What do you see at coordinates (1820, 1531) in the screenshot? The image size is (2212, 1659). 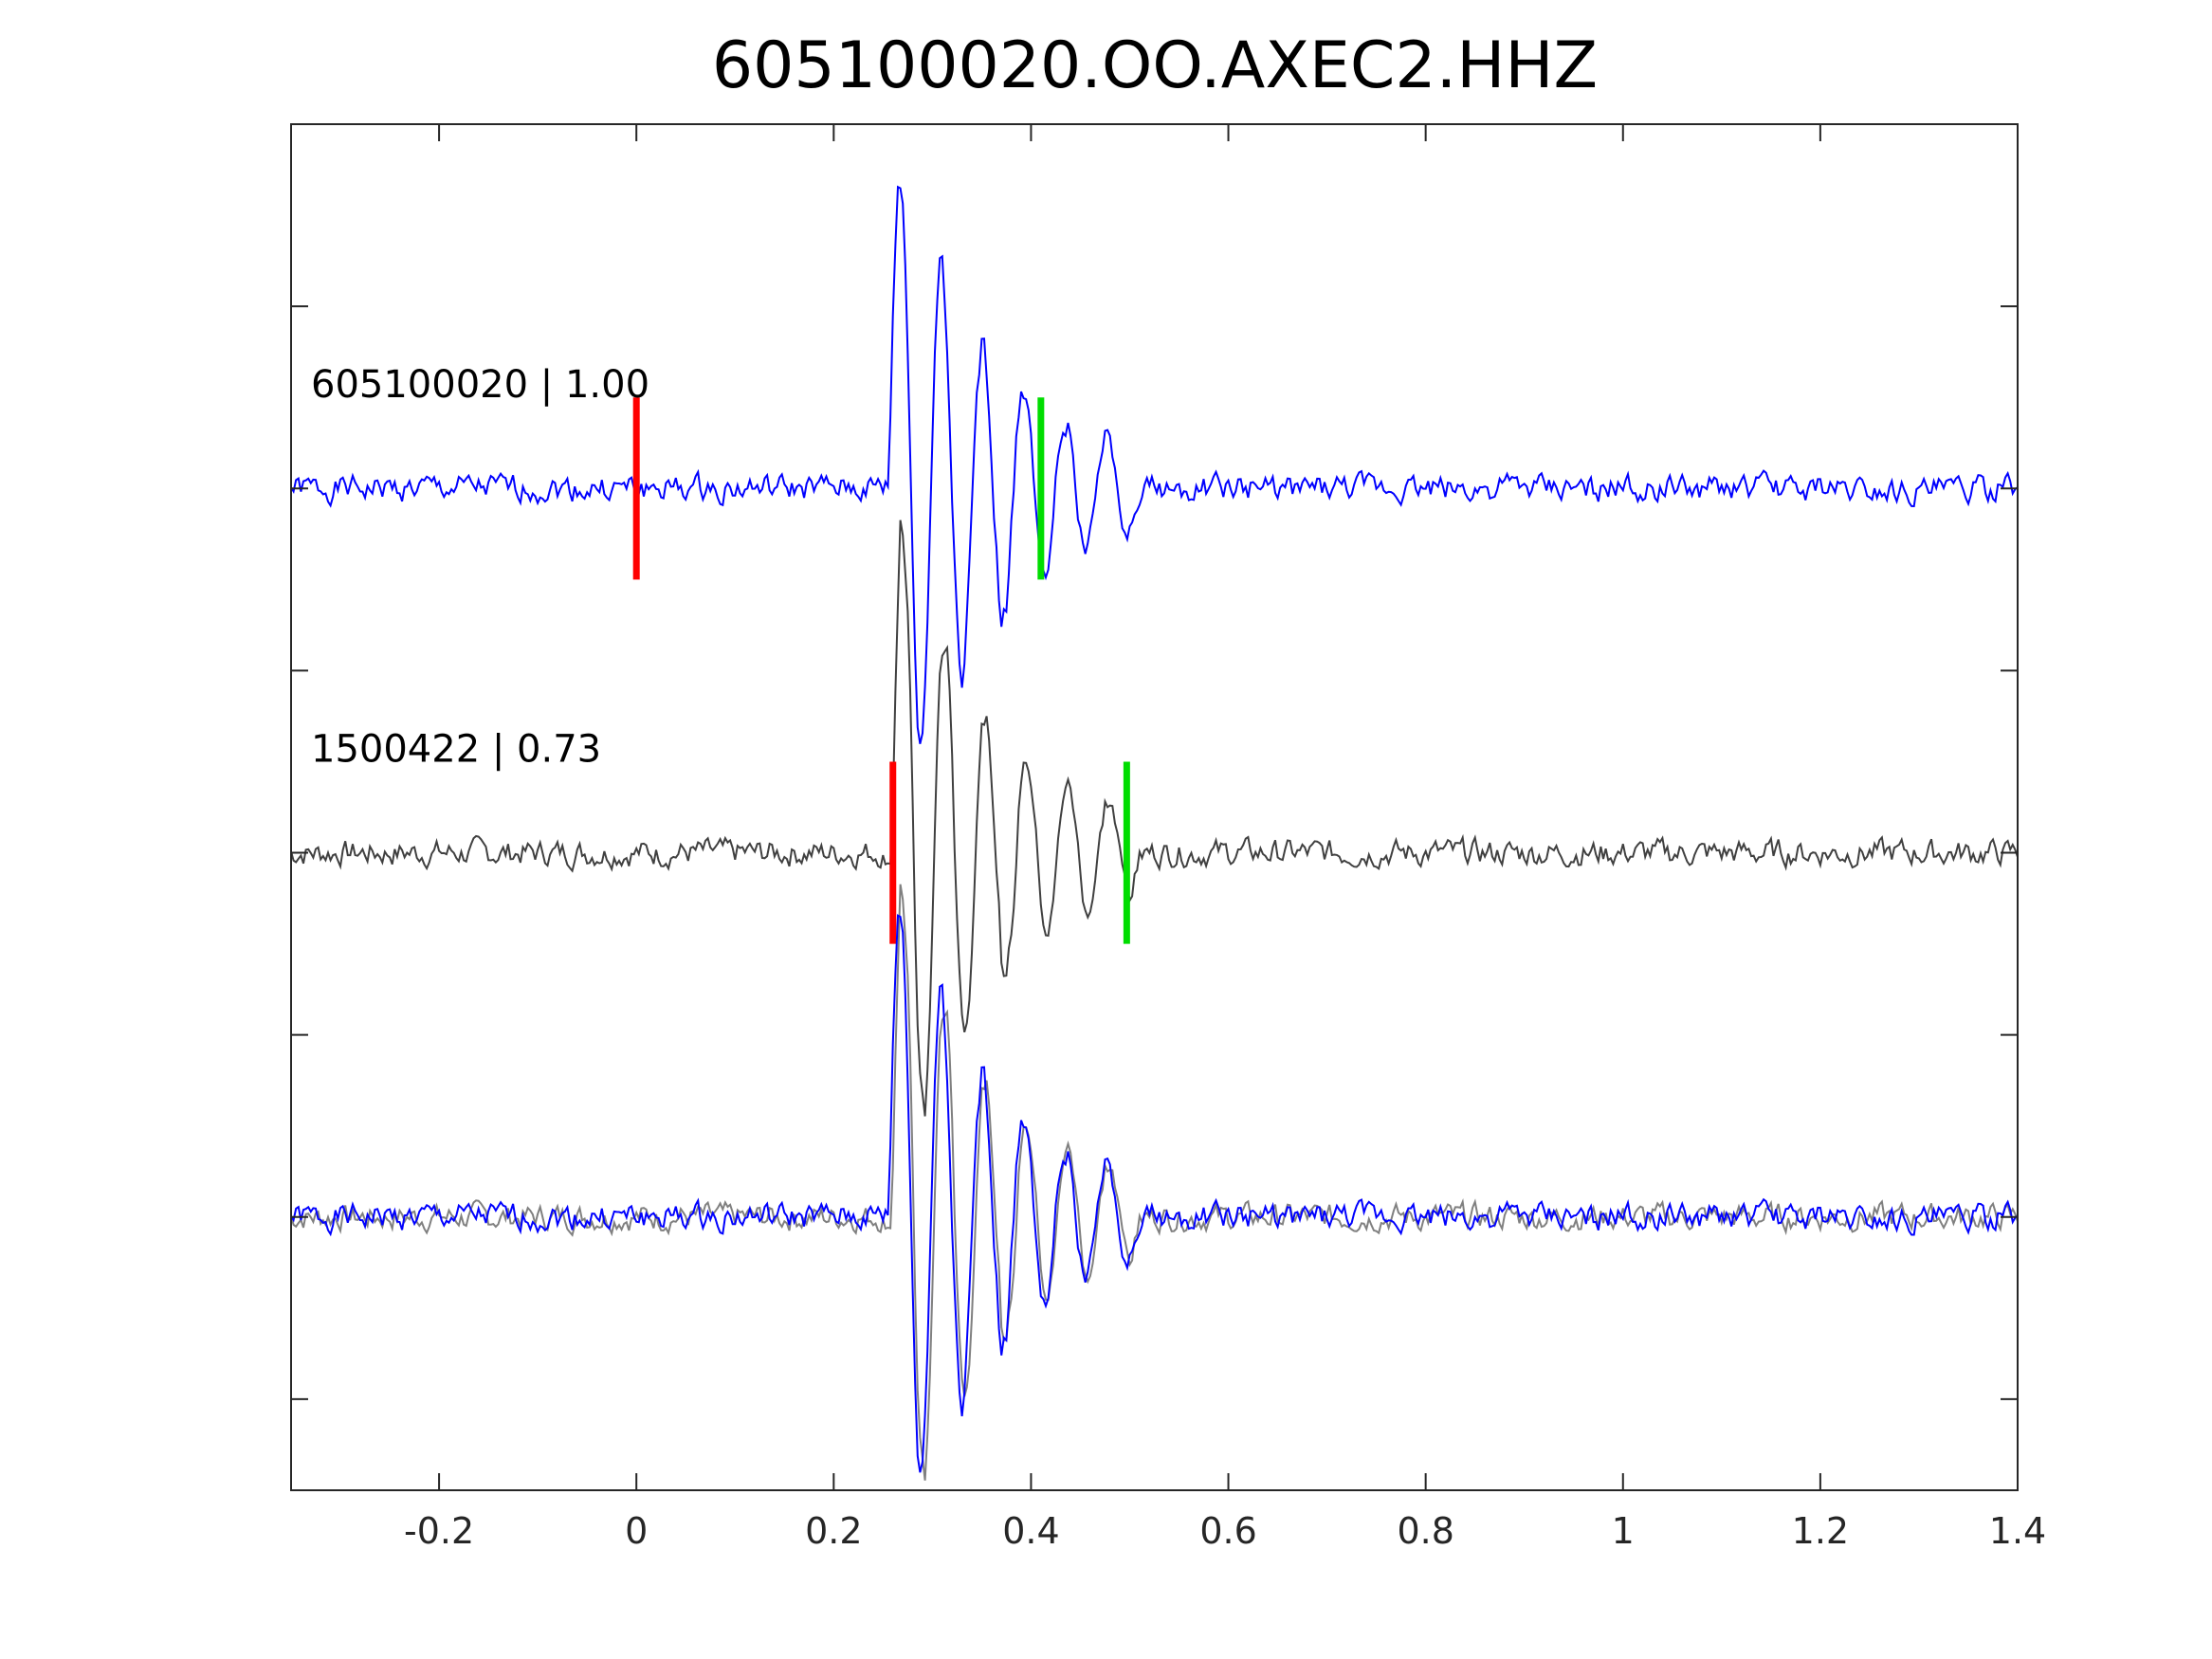 I see `x-tick-label: 1.2` at bounding box center [1820, 1531].